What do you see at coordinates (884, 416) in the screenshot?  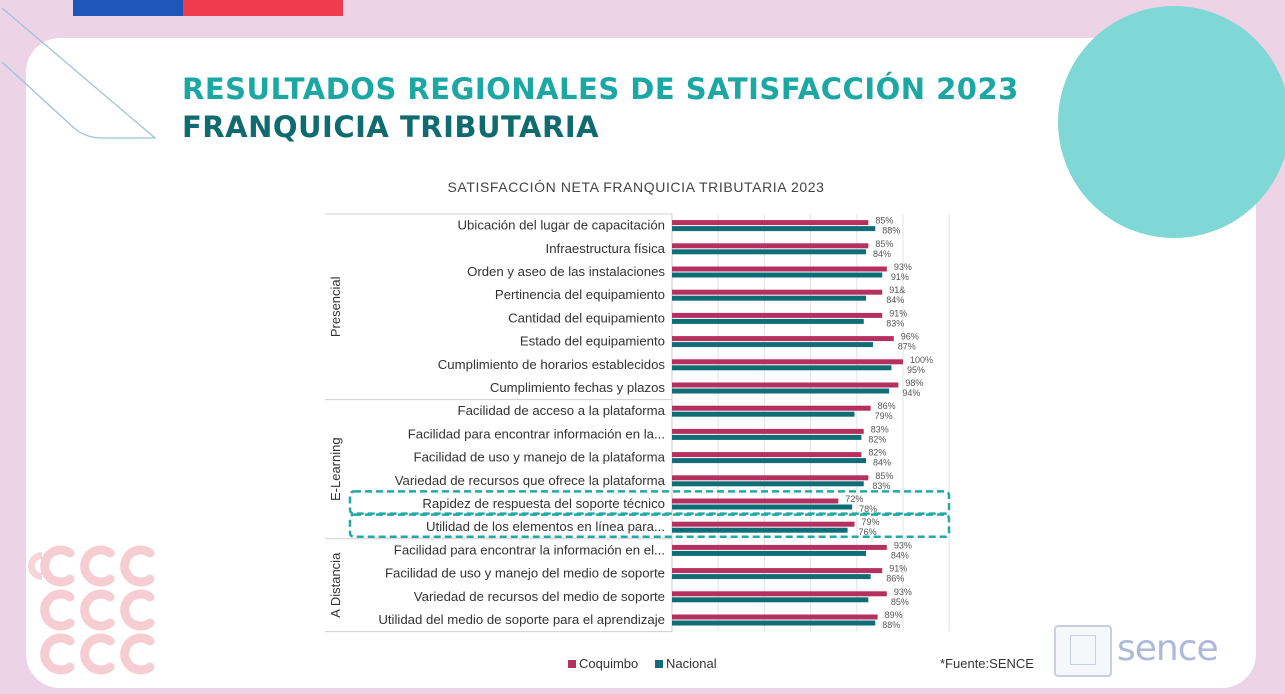 I see `data-label-nacional: 79%` at bounding box center [884, 416].